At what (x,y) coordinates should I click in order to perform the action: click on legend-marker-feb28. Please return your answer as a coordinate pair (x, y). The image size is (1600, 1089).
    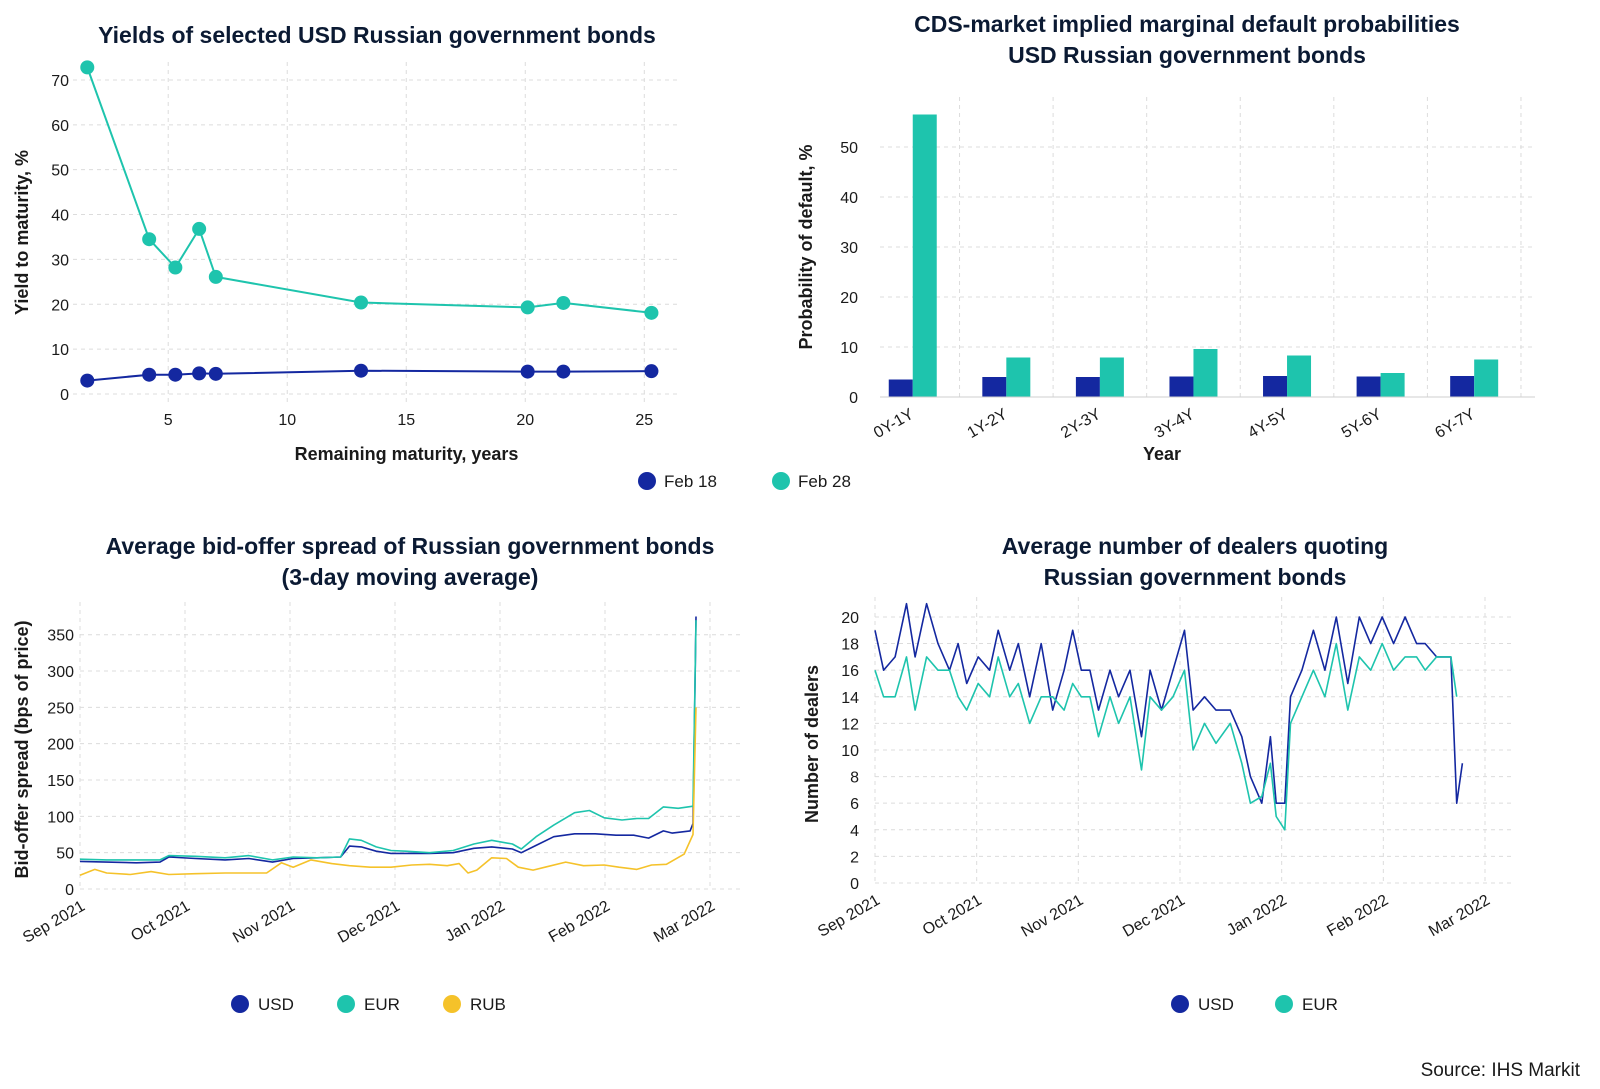
    Looking at the image, I should click on (781, 481).